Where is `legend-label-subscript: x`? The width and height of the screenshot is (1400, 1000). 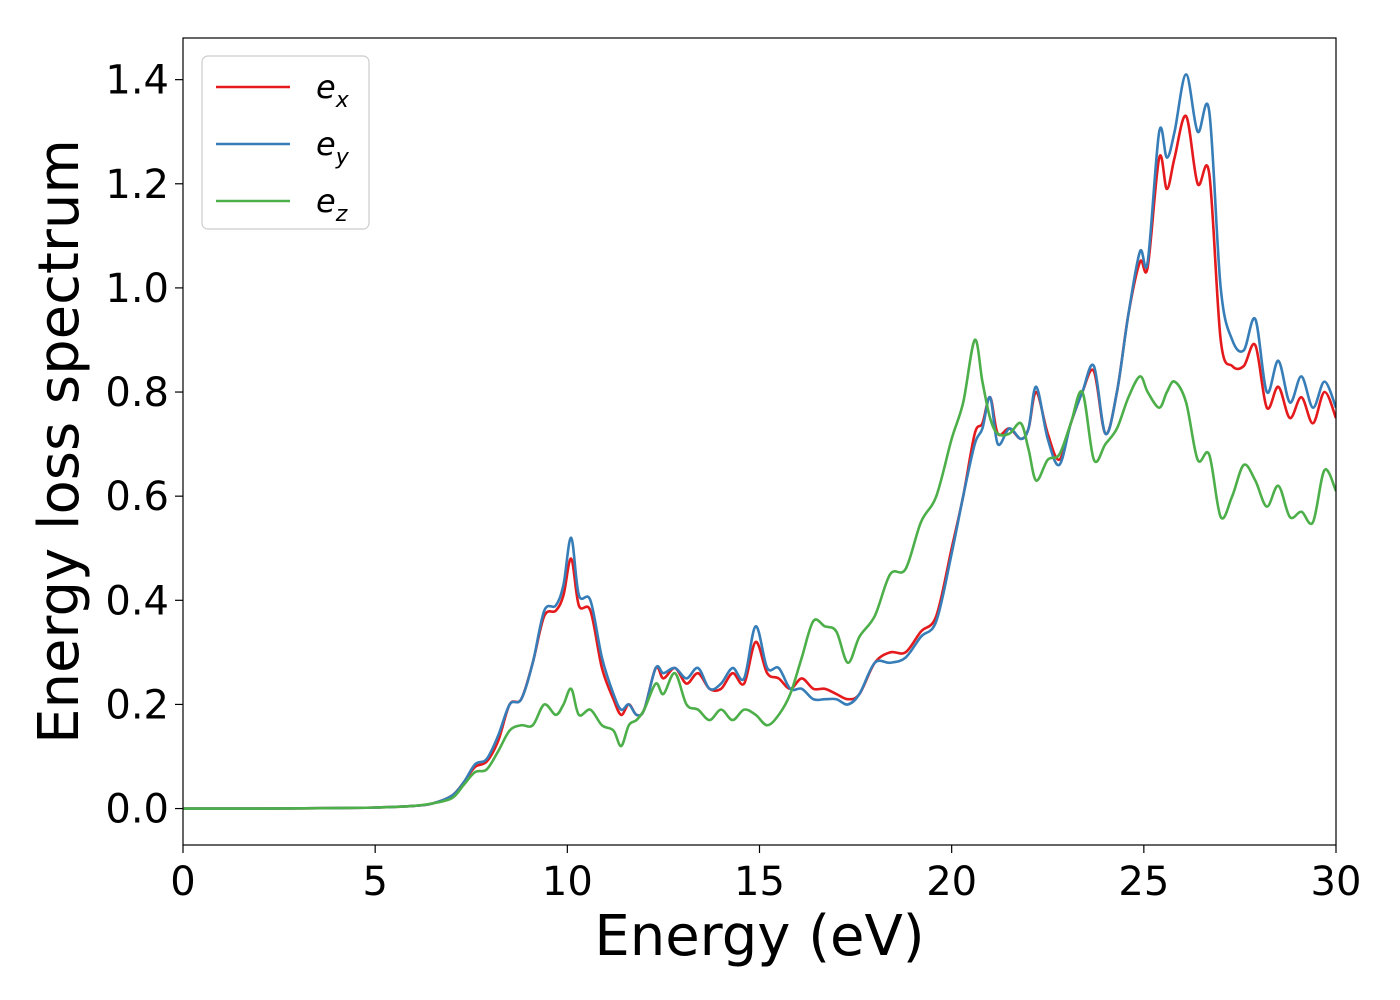
legend-label-subscript: x is located at coordinates (342, 100).